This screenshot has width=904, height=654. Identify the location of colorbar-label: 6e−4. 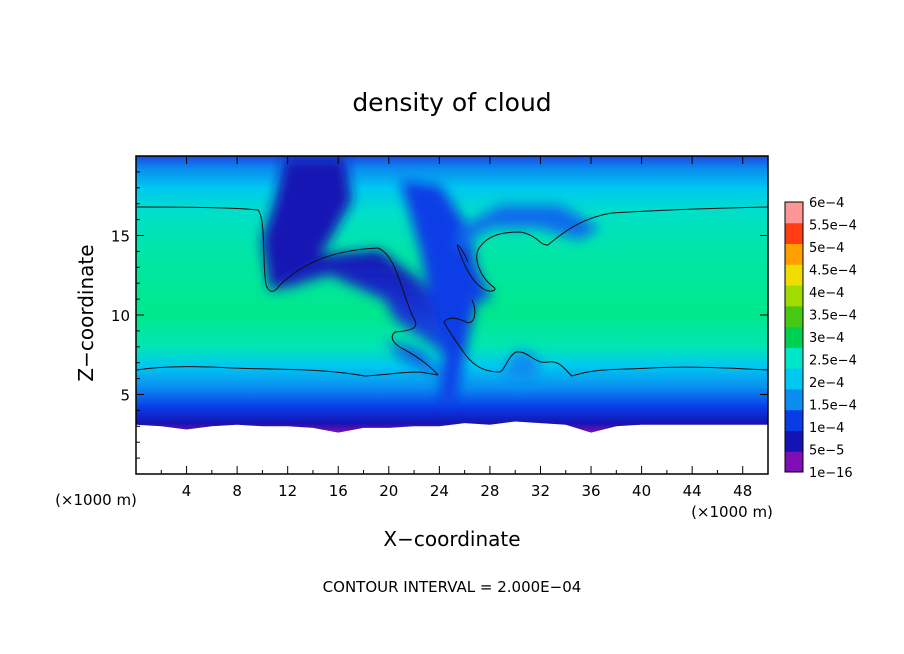
(826, 203).